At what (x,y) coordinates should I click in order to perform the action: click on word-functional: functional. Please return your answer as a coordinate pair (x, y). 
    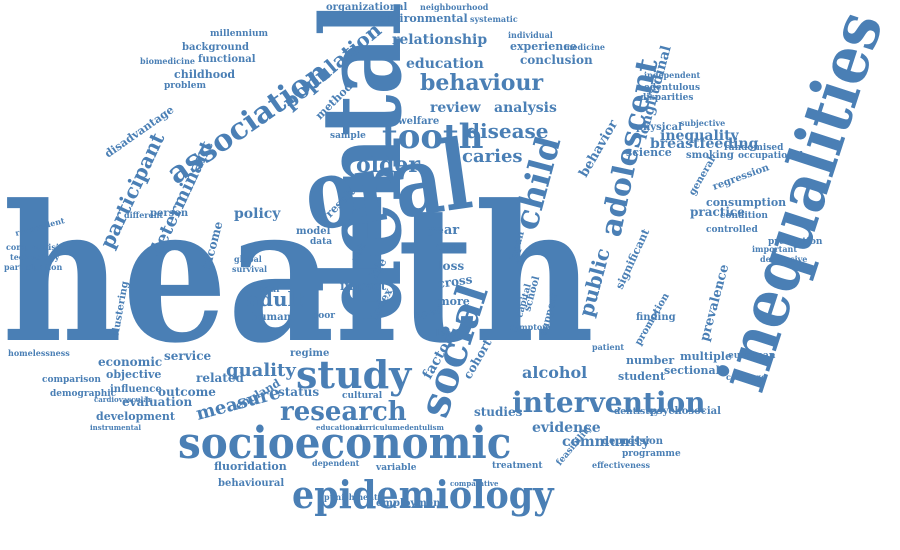
    Looking at the image, I should click on (227, 59).